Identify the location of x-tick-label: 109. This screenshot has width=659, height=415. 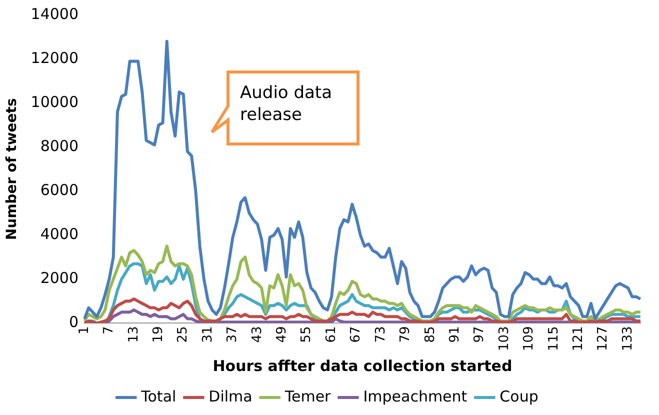
(529, 339).